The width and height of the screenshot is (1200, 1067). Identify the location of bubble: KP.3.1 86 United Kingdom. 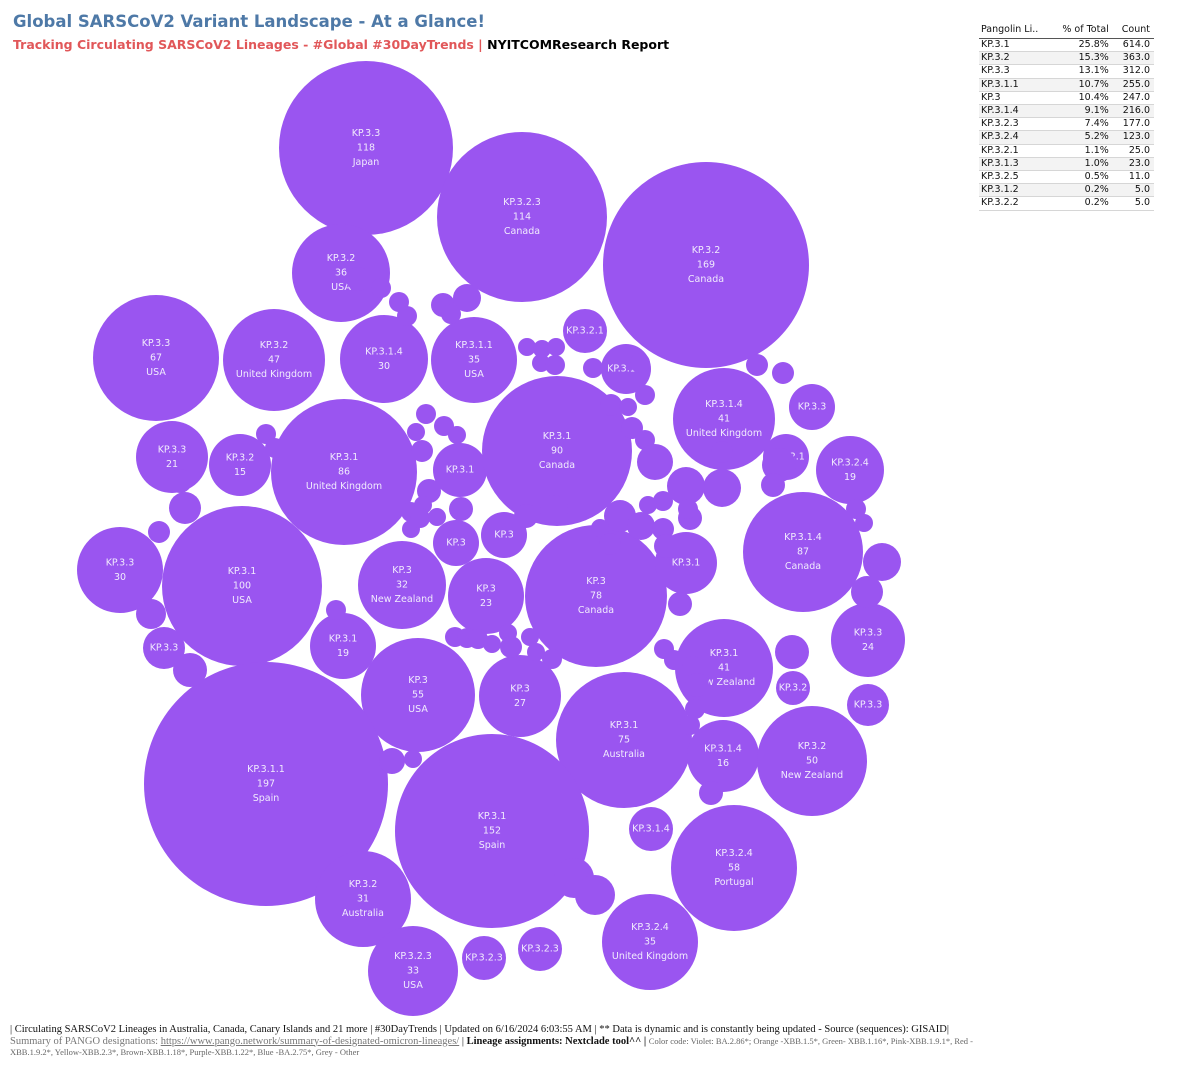
(344, 472).